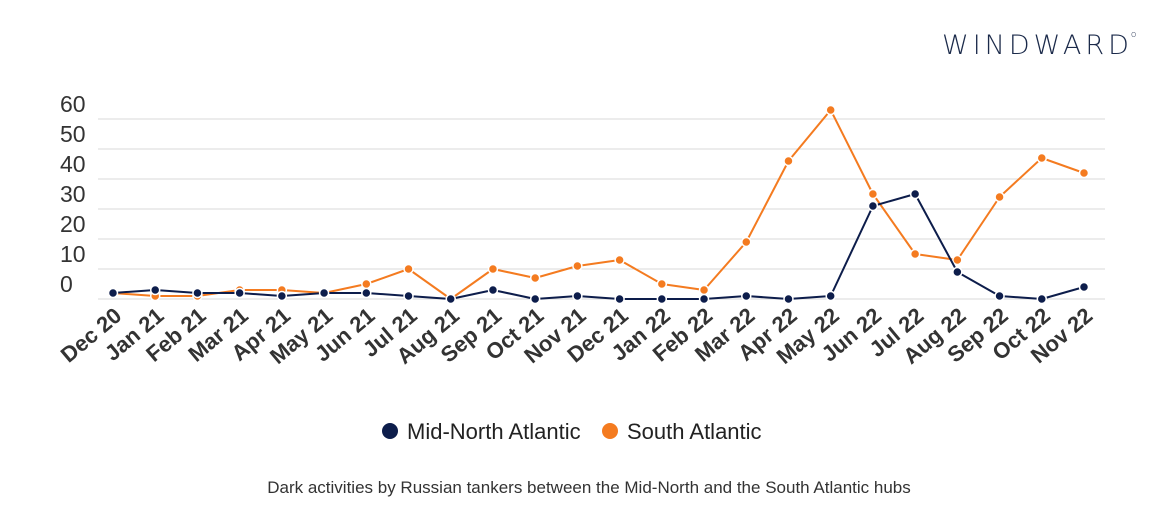 The width and height of the screenshot is (1161, 528). I want to click on y-tick-label: 30, so click(73, 194).